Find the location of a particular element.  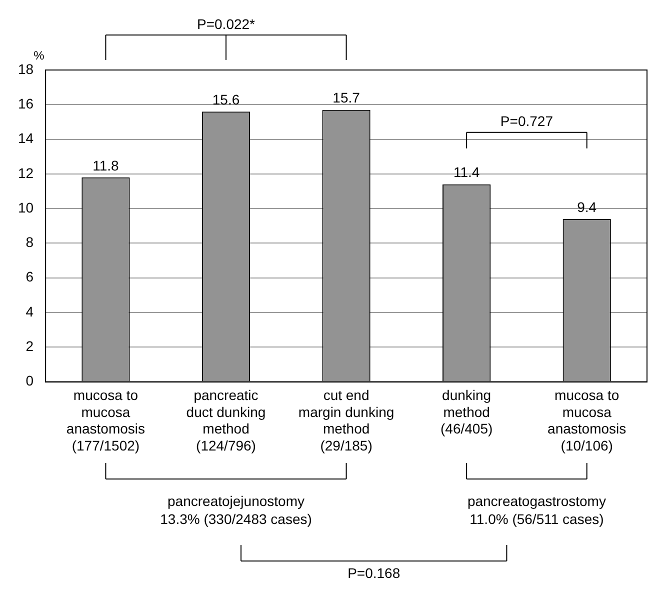

y-tick-label: 14 is located at coordinates (26, 138).